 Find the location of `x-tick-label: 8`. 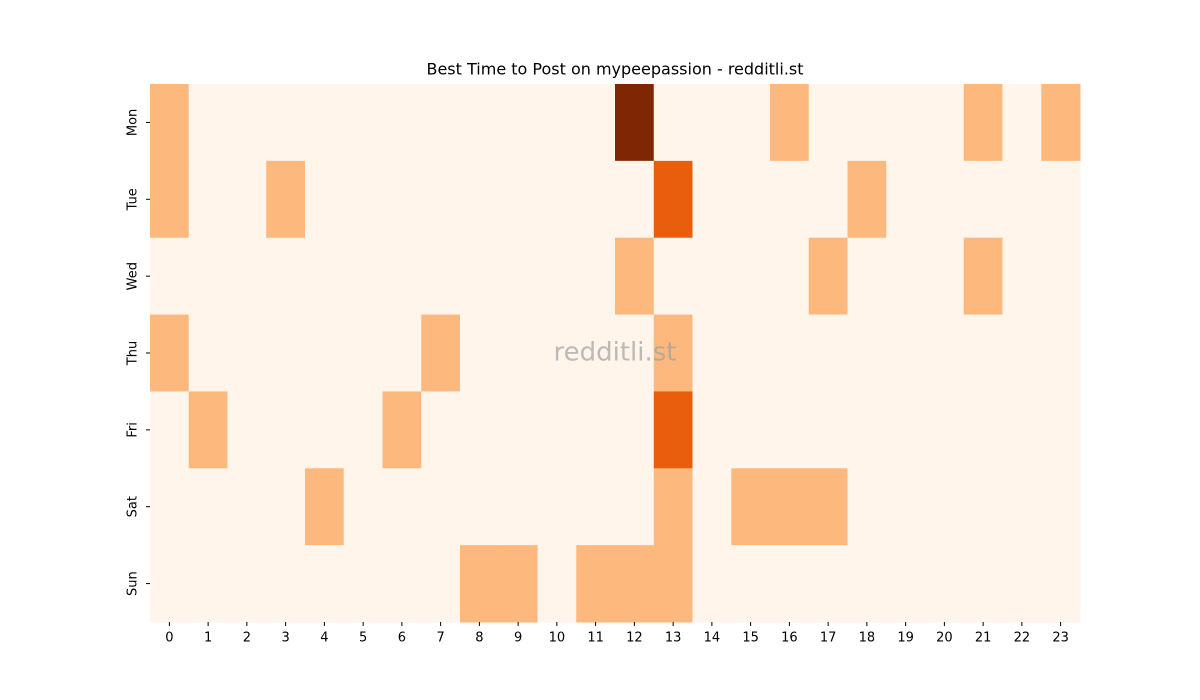

x-tick-label: 8 is located at coordinates (479, 638).